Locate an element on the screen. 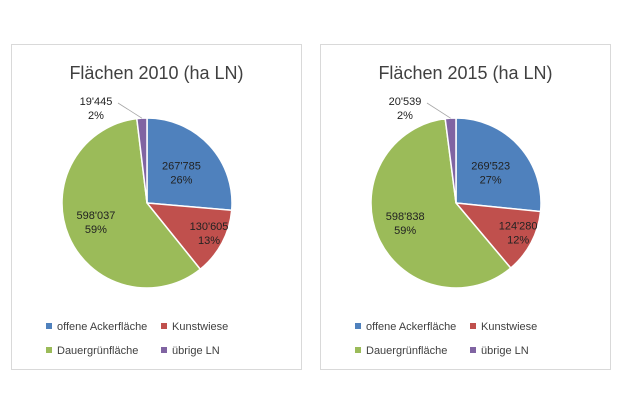  chart-title: Flächen 2010 (ha LN) is located at coordinates (156, 73).